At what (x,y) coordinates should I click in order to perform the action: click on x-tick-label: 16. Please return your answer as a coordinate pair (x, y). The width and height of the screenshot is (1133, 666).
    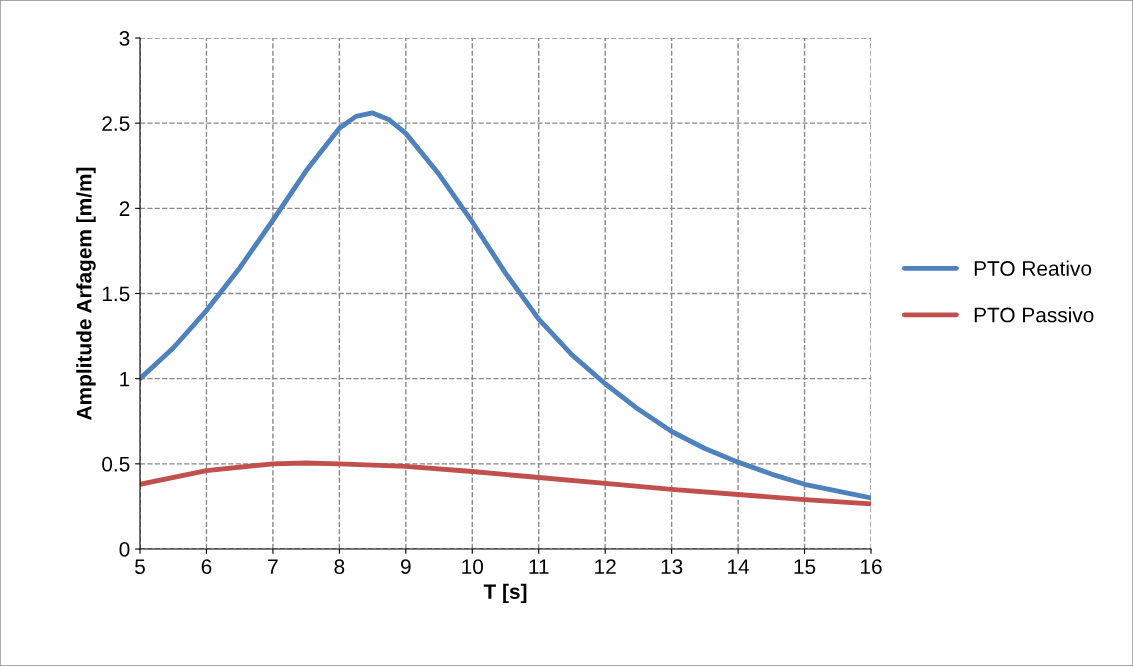
    Looking at the image, I should click on (871, 567).